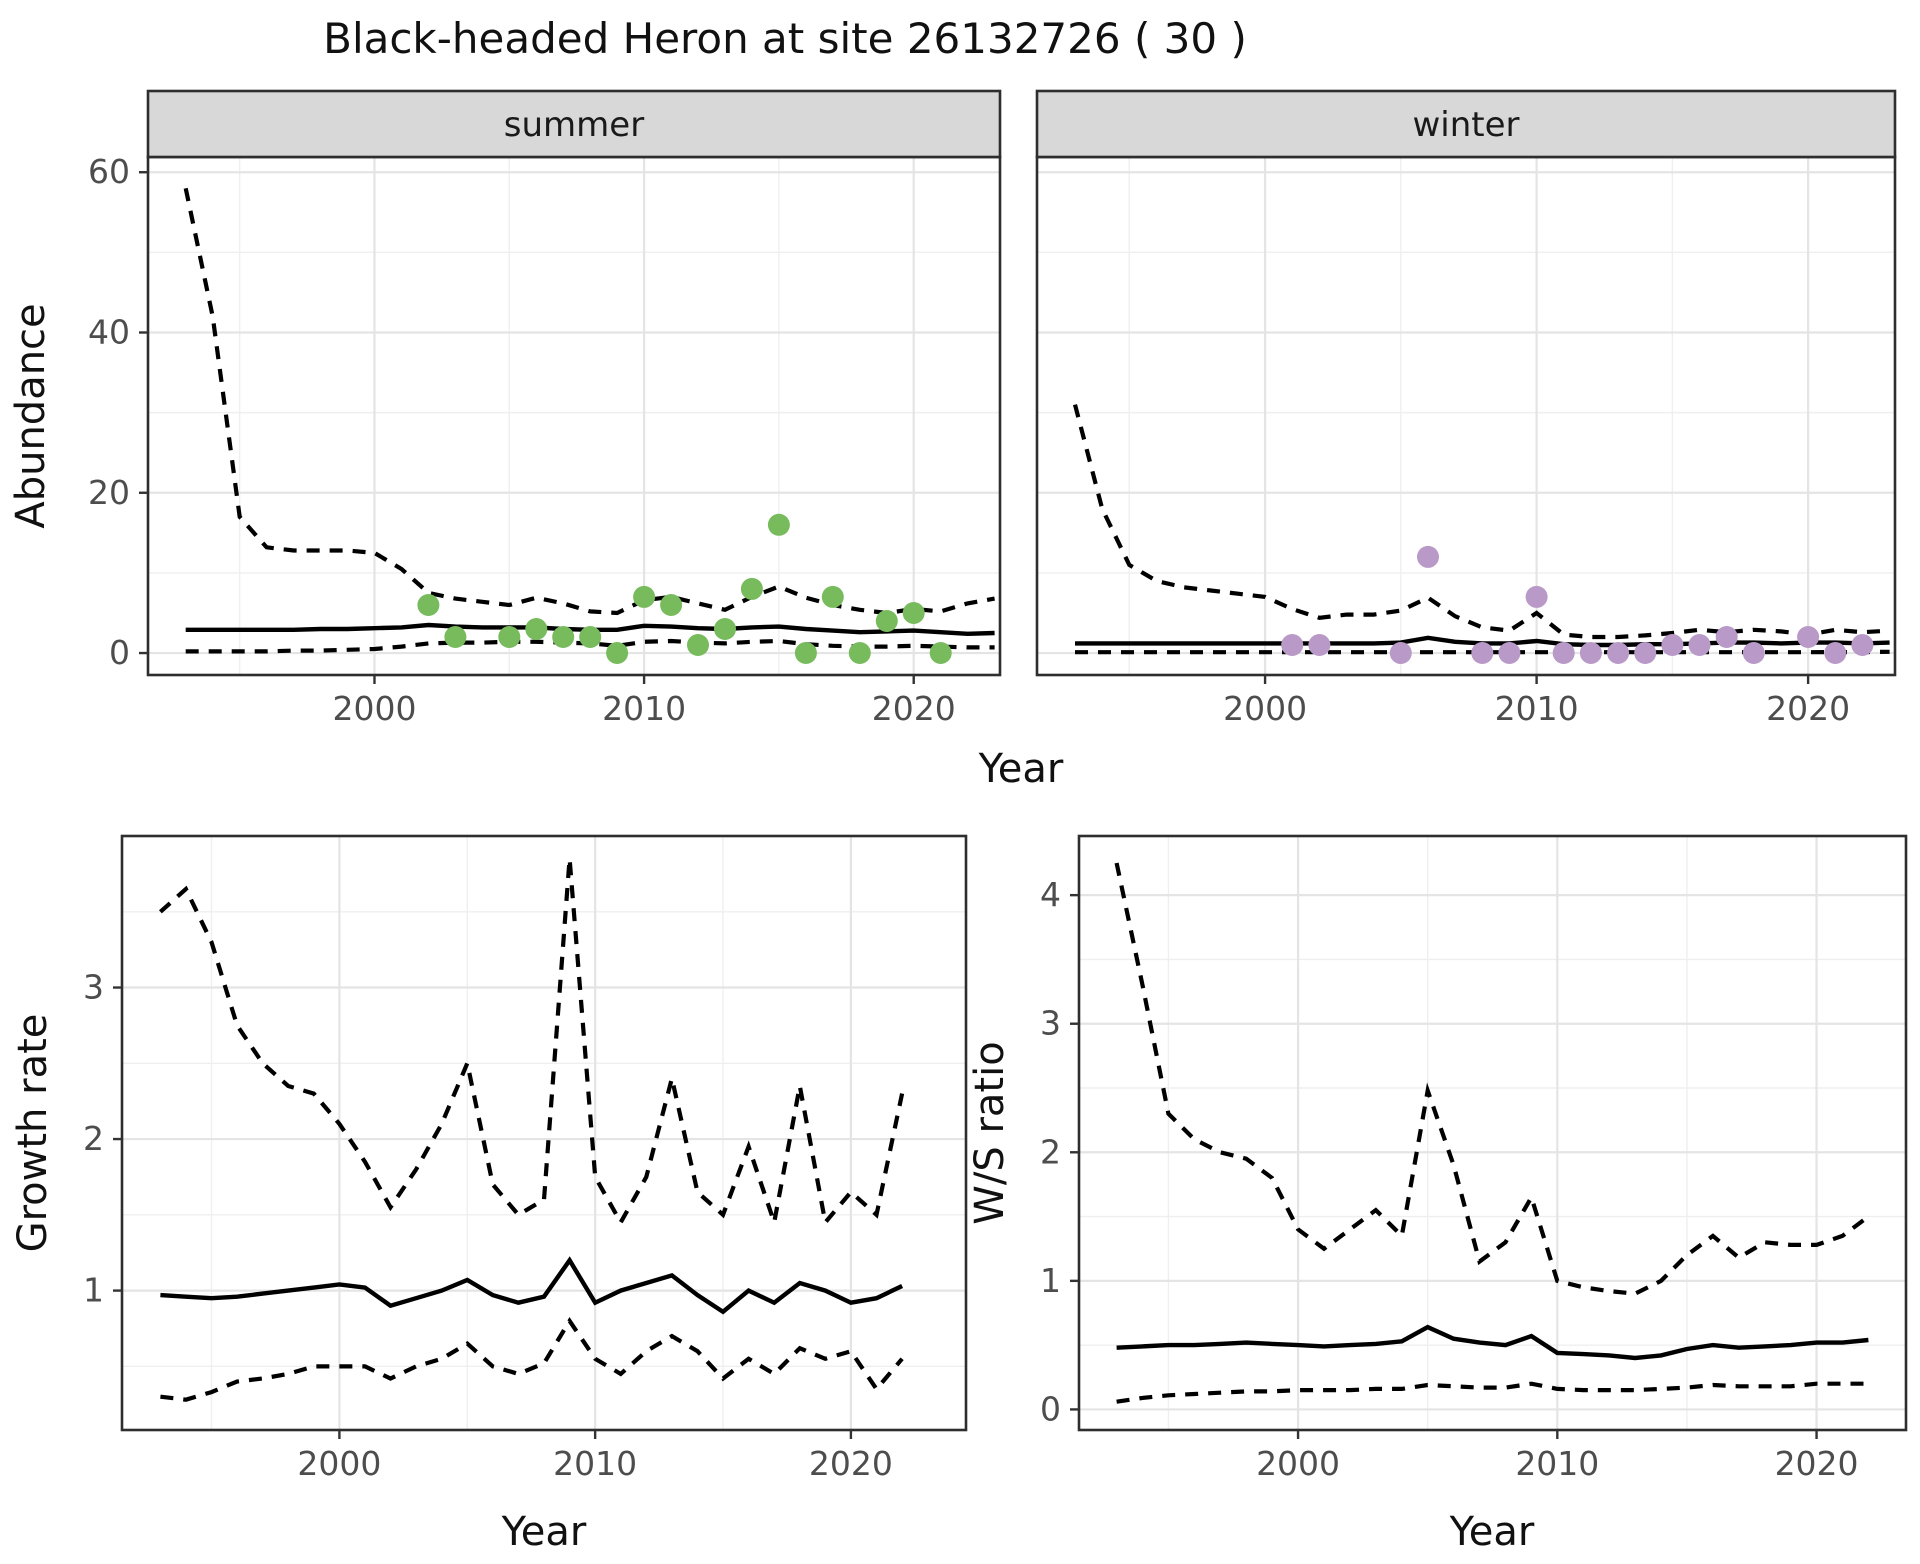 Image resolution: width=1920 pixels, height=1564 pixels. I want to click on y-tick-label: 60, so click(109, 171).